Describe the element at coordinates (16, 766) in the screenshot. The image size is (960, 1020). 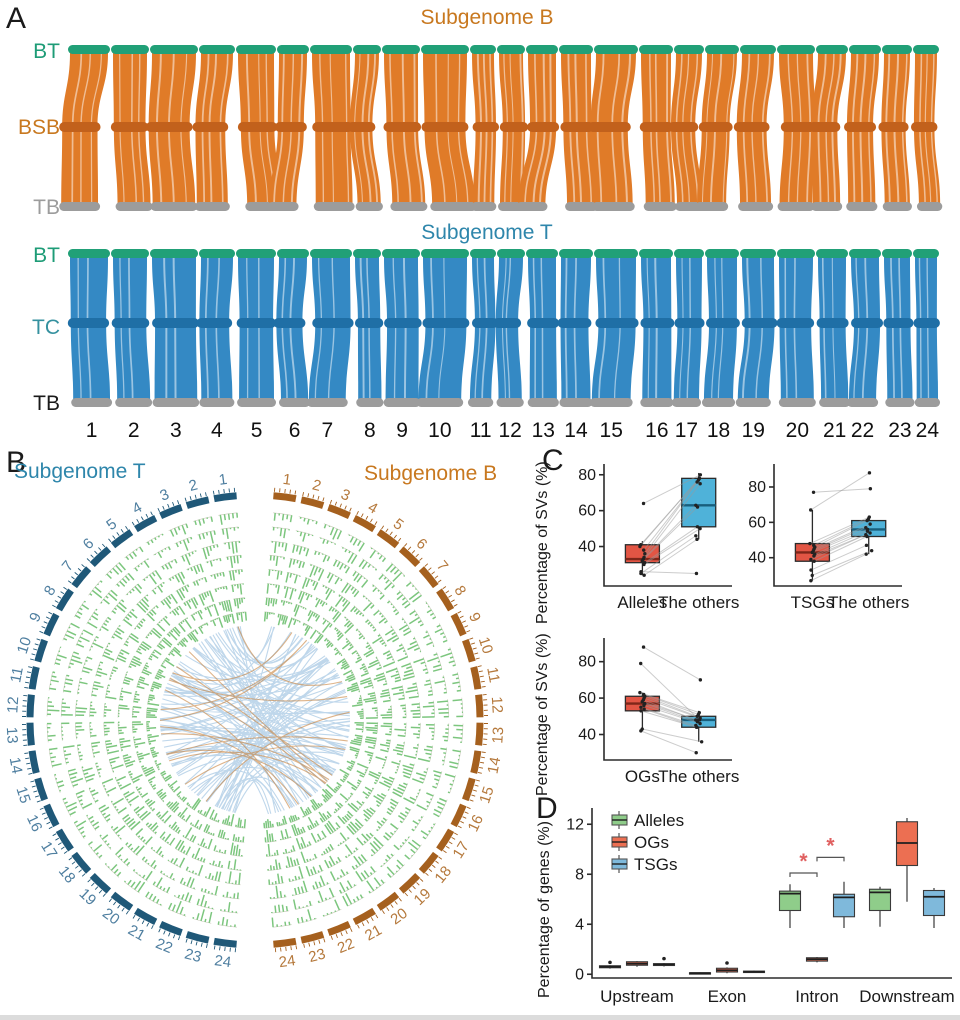
I see `circos-chr-number: 14` at that location.